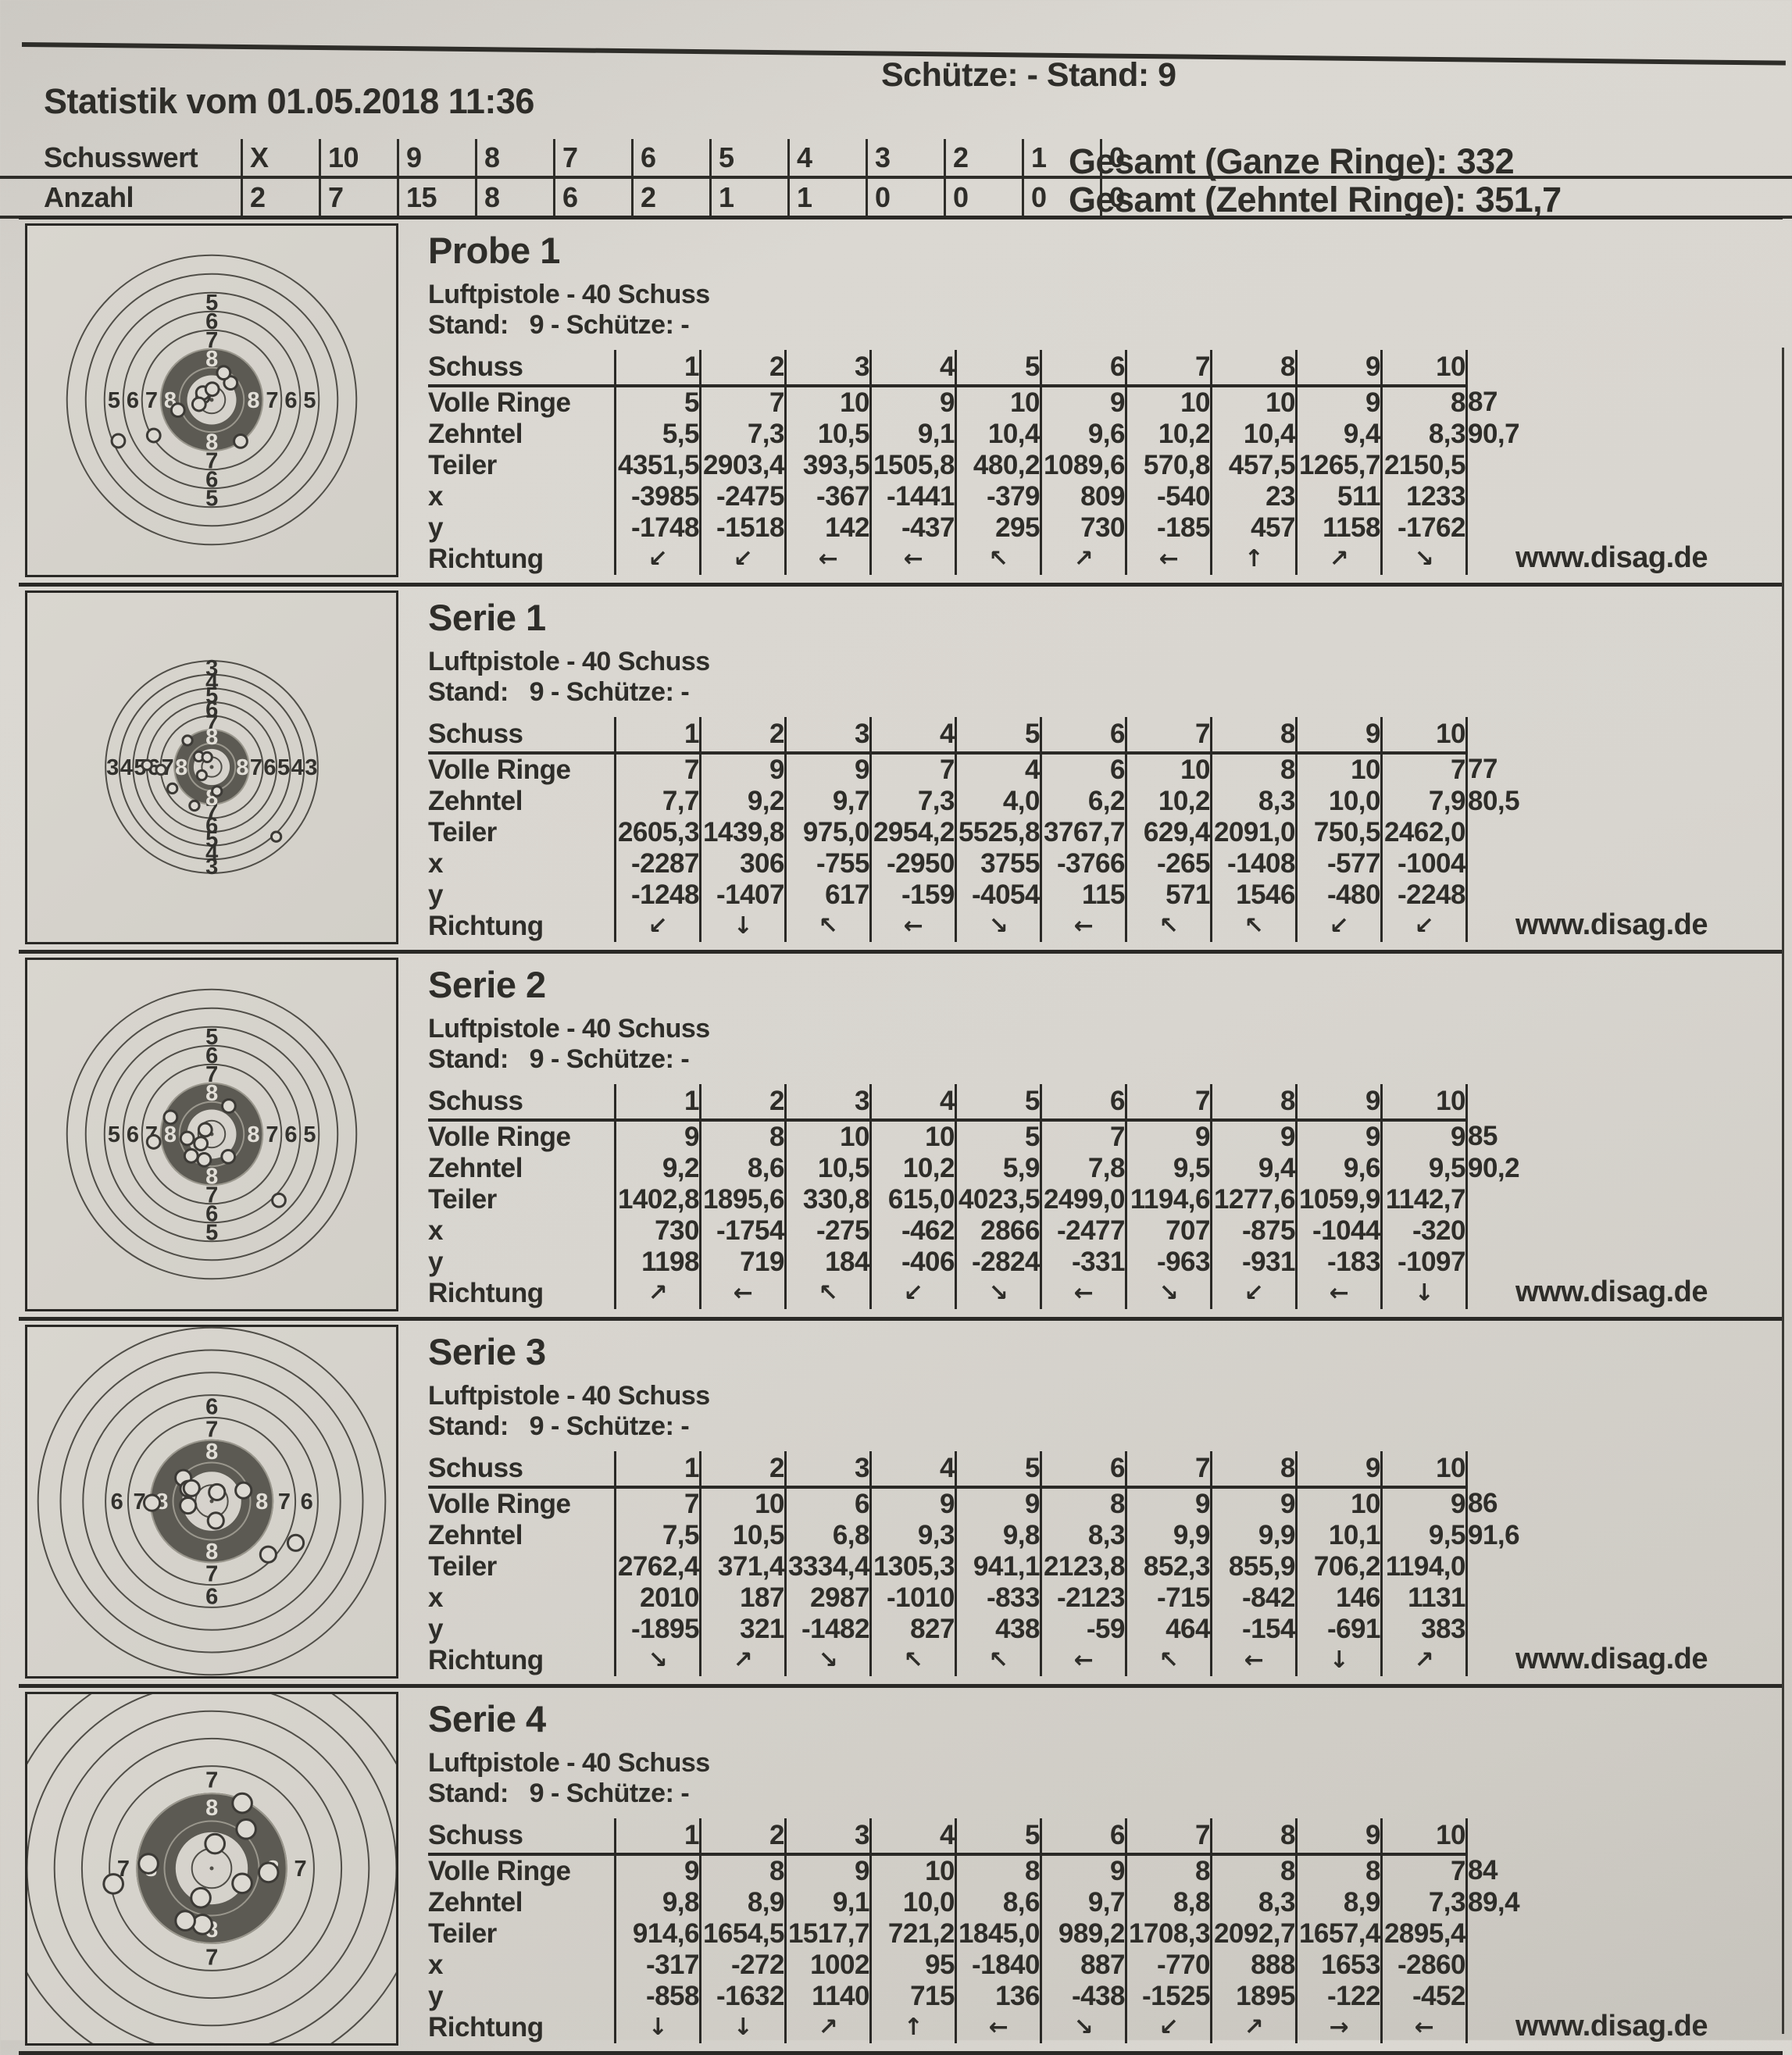  I want to click on row-label: y, so click(522, 528).